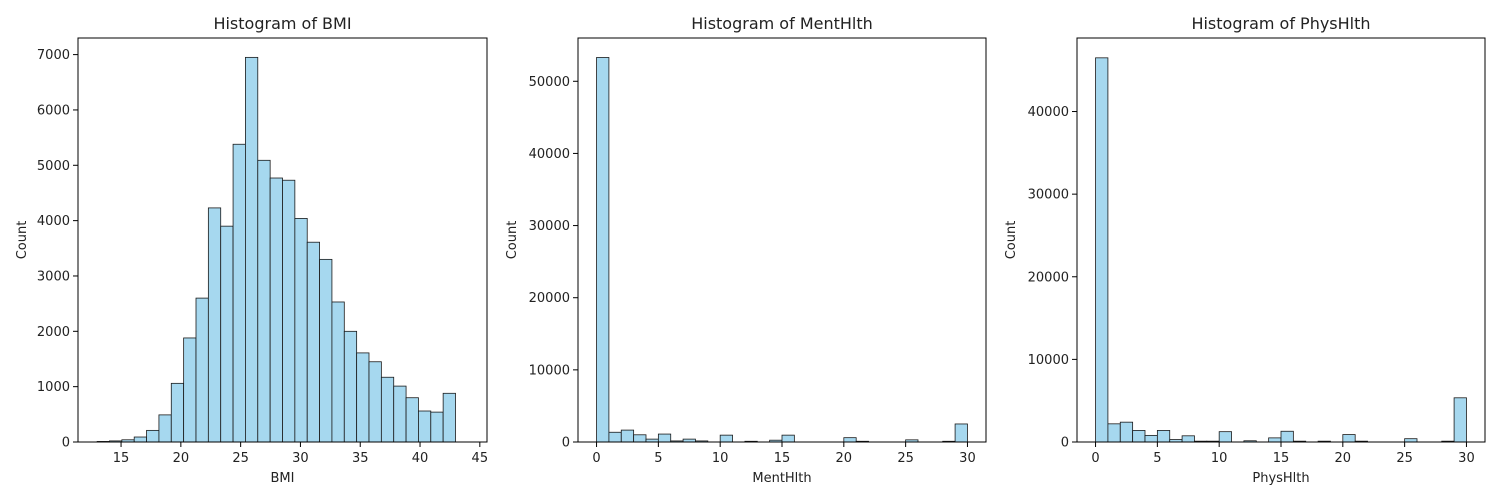  I want to click on y-tick-label: 50000, so click(549, 82).